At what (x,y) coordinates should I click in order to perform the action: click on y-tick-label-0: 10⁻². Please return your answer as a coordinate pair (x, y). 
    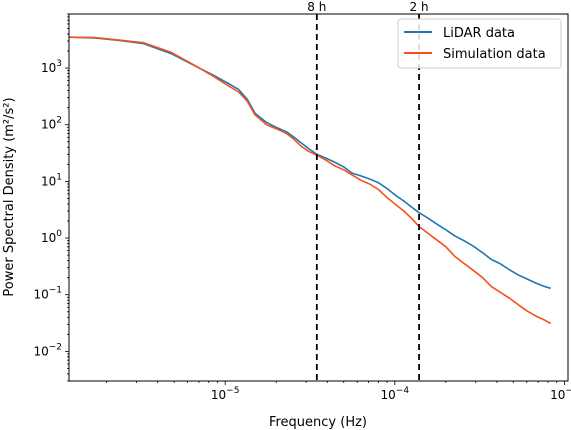
    Looking at the image, I should click on (47, 350).